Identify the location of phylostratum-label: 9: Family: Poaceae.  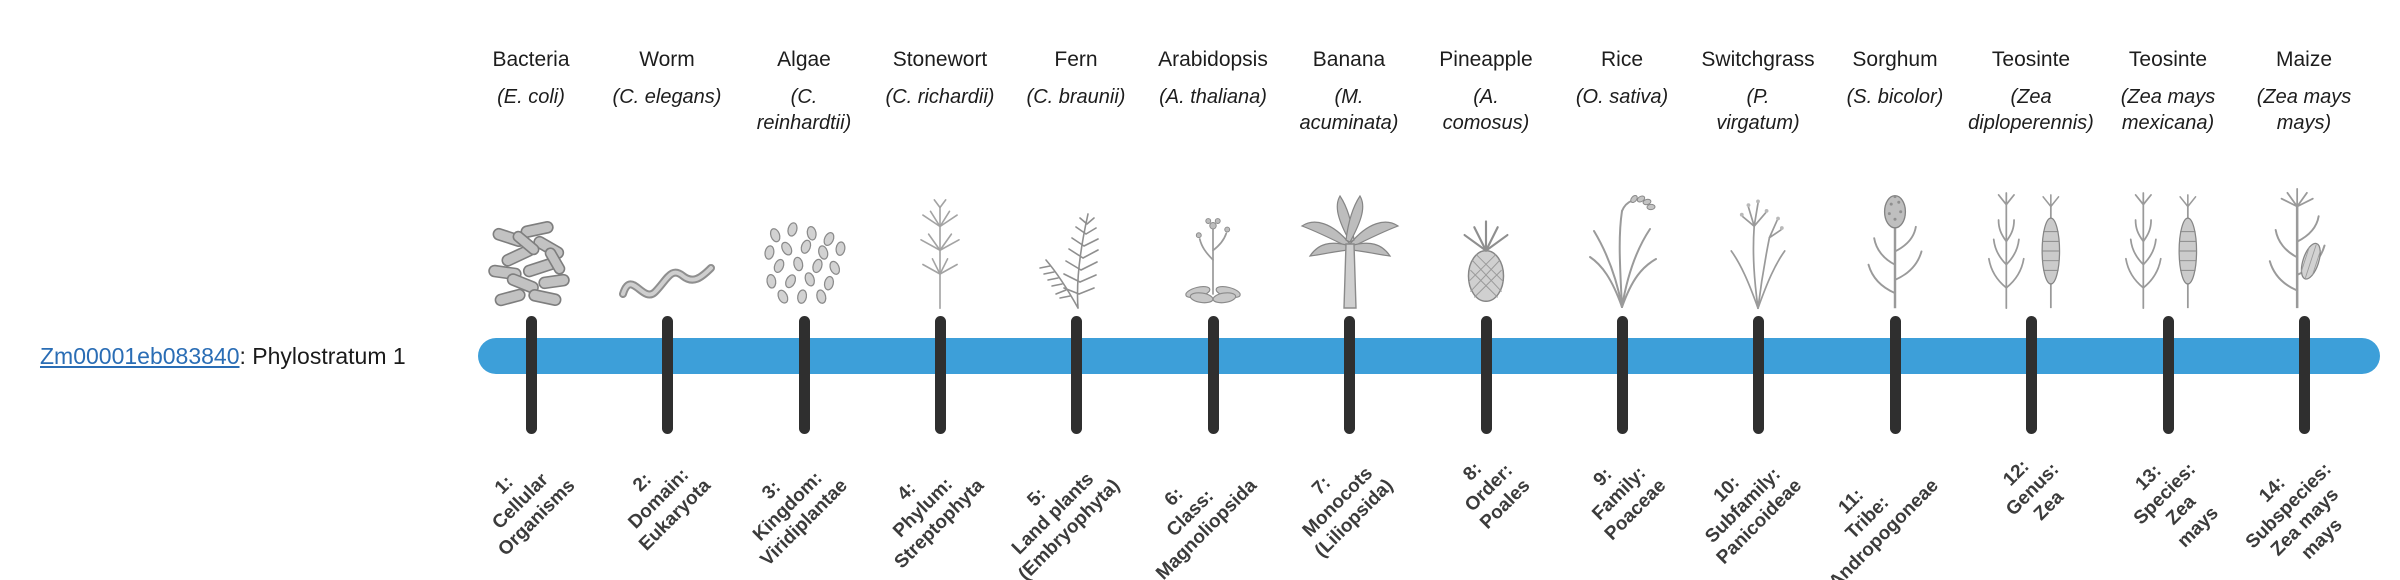
(1629, 503).